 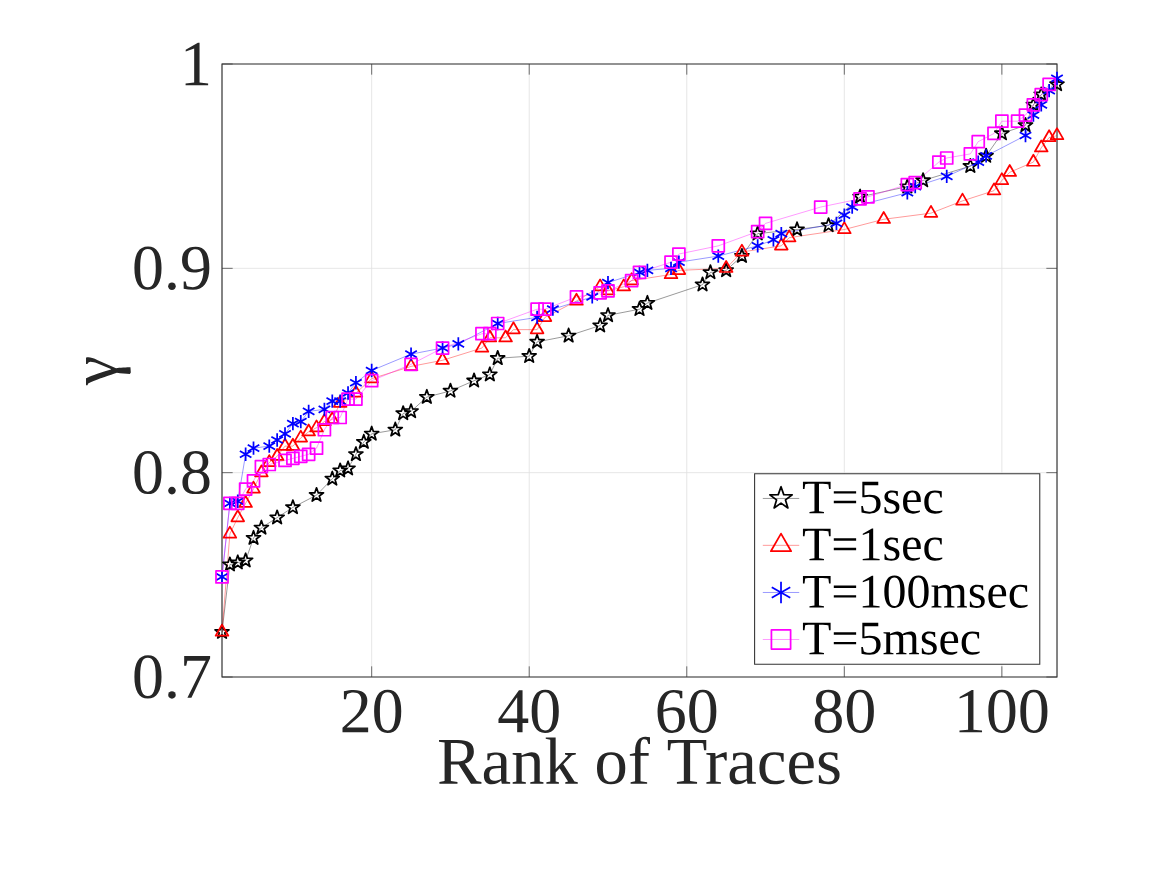 What do you see at coordinates (844, 711) in the screenshot?
I see `x-tick-label: 80` at bounding box center [844, 711].